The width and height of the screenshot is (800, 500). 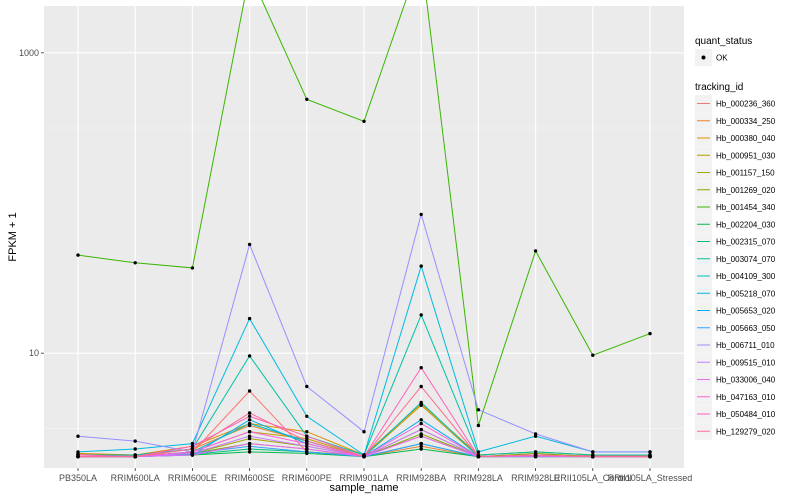 What do you see at coordinates (31, 203) in the screenshot?
I see `y-axis: 10 1000` at bounding box center [31, 203].